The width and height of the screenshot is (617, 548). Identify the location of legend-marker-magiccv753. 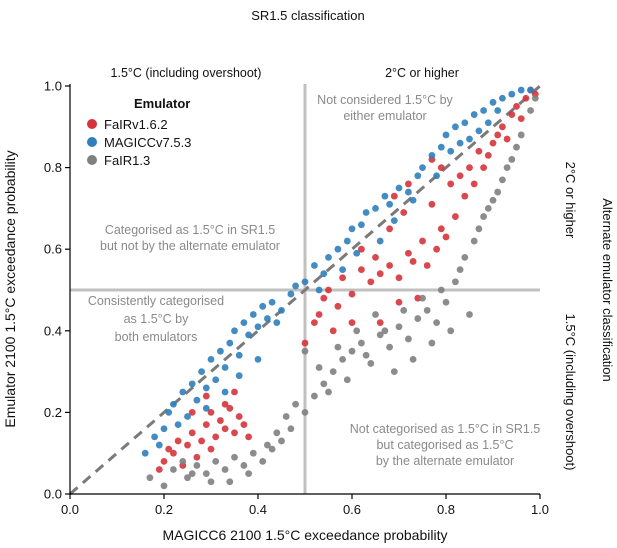
(92, 142).